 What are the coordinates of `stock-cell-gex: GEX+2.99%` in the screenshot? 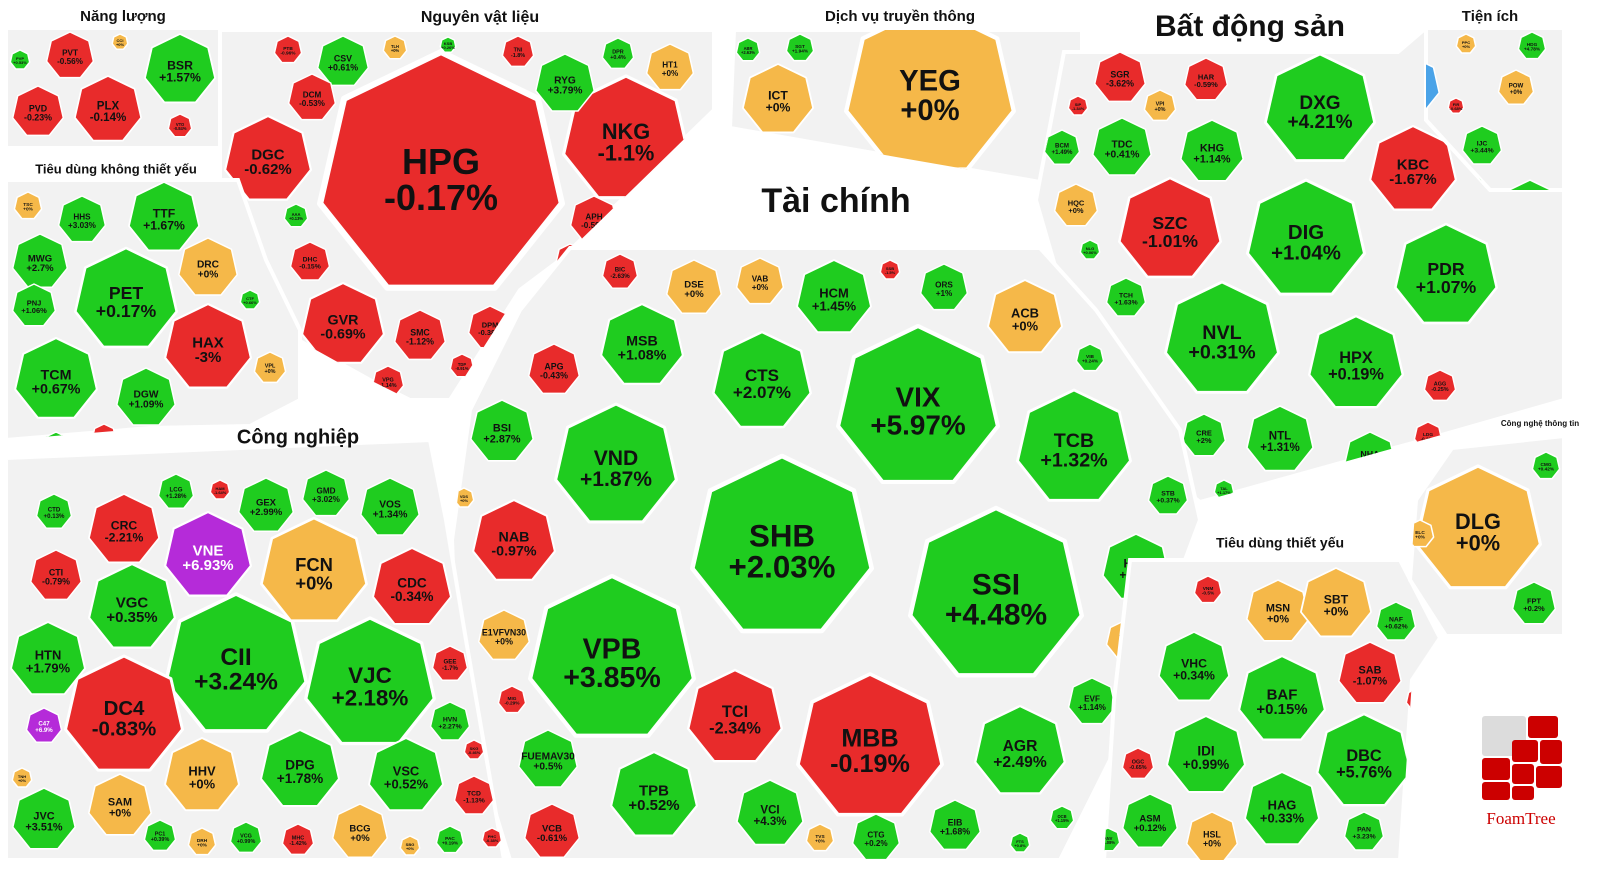 It's located at (266, 504).